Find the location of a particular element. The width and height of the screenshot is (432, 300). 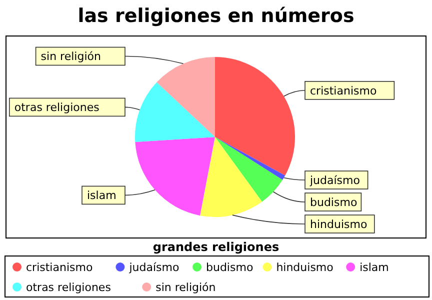

slice-label: islam is located at coordinates (101, 195).